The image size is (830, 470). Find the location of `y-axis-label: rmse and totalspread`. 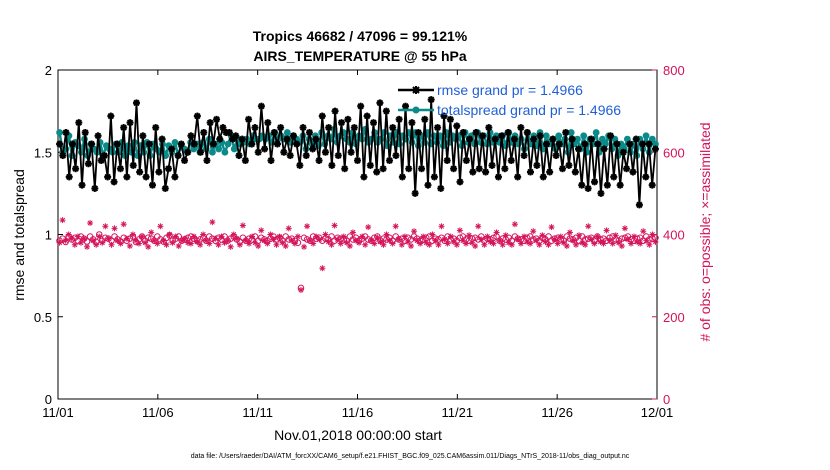

y-axis-label: rmse and totalspread is located at coordinates (19, 235).